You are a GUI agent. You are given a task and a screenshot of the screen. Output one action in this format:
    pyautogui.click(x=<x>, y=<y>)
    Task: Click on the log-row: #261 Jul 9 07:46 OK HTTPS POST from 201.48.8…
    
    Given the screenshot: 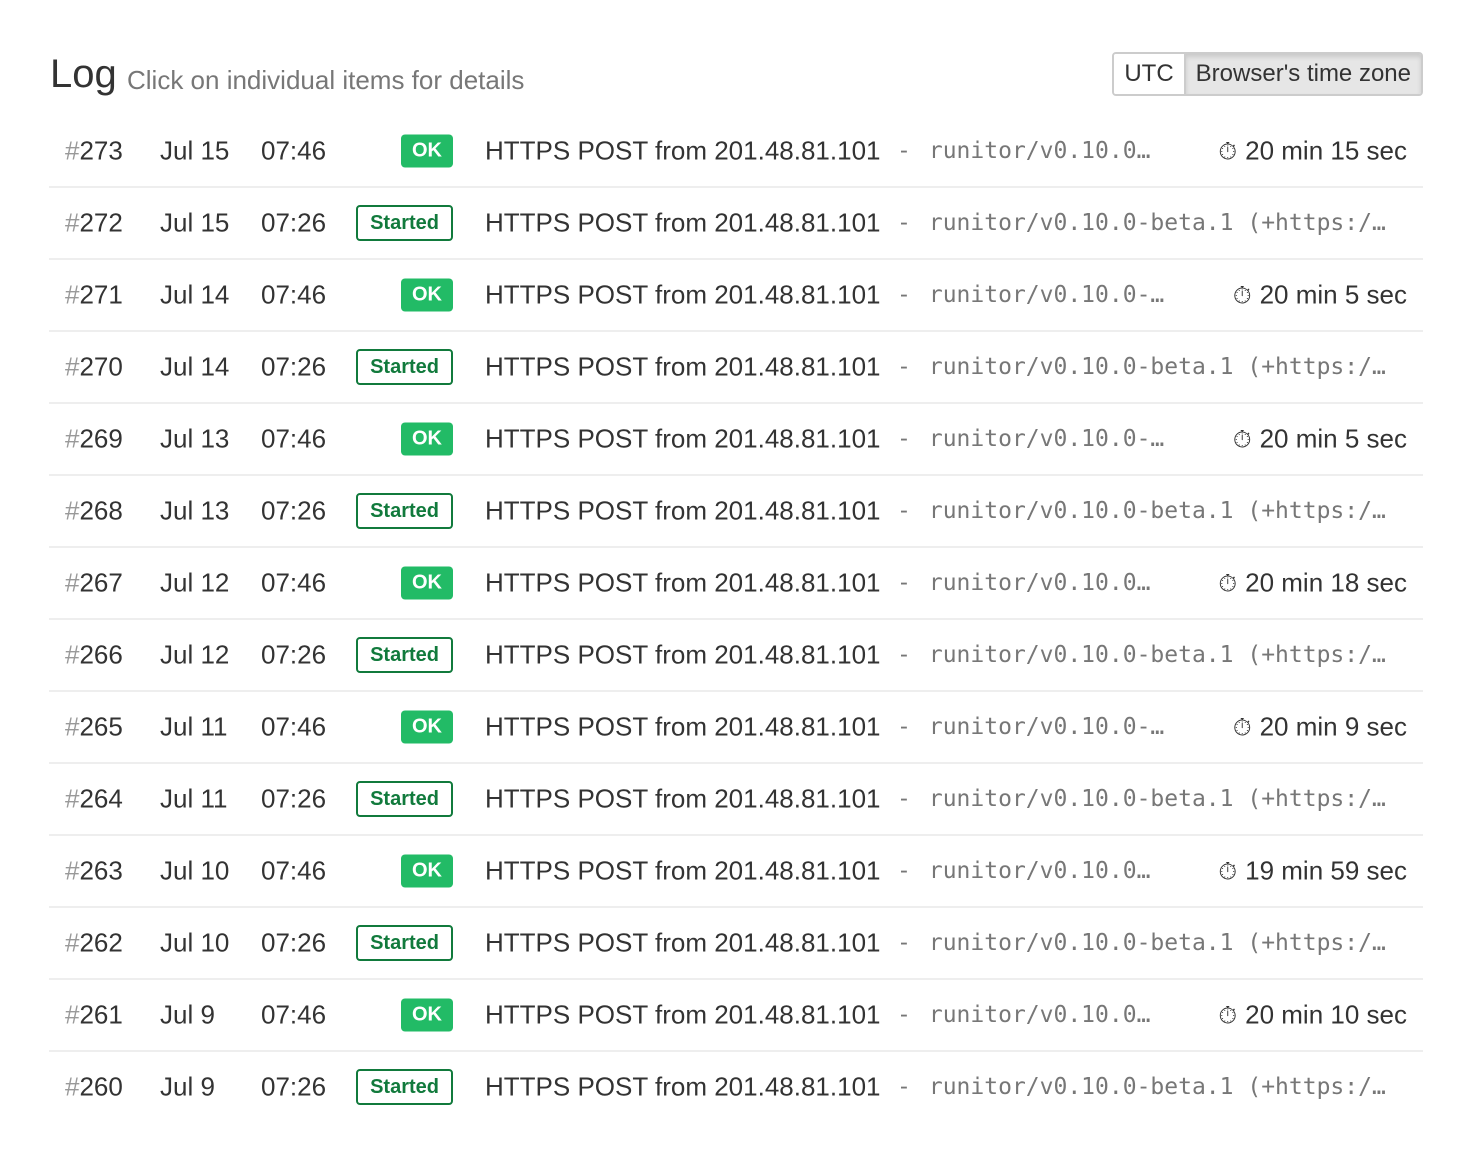 What is the action you would take?
    pyautogui.click(x=736, y=1016)
    